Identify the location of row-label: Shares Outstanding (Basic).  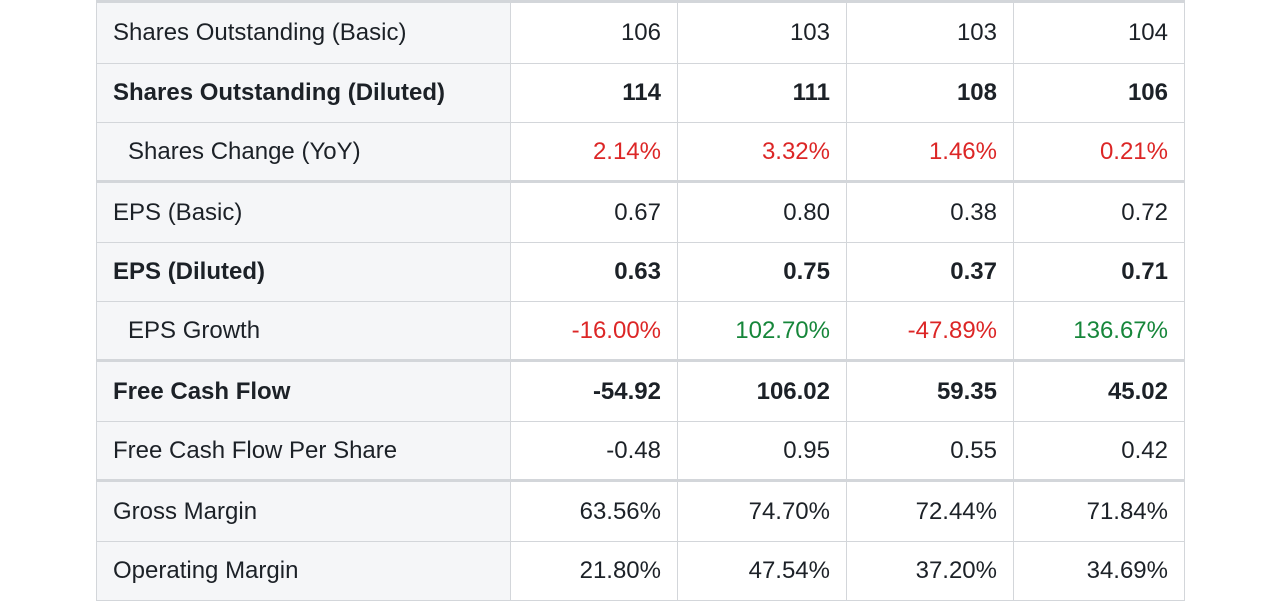
(303, 32).